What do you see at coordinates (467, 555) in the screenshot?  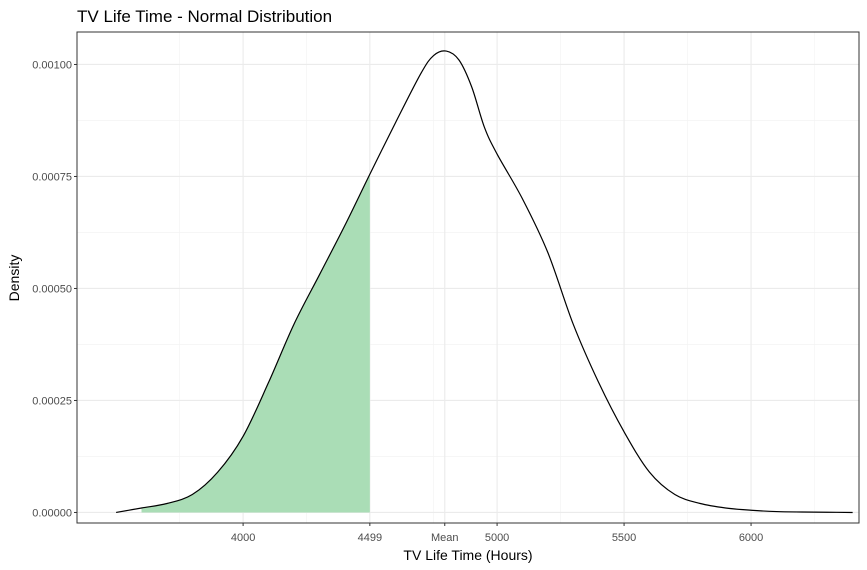 I see `x-axis-title: TV Life Time (Hours)` at bounding box center [467, 555].